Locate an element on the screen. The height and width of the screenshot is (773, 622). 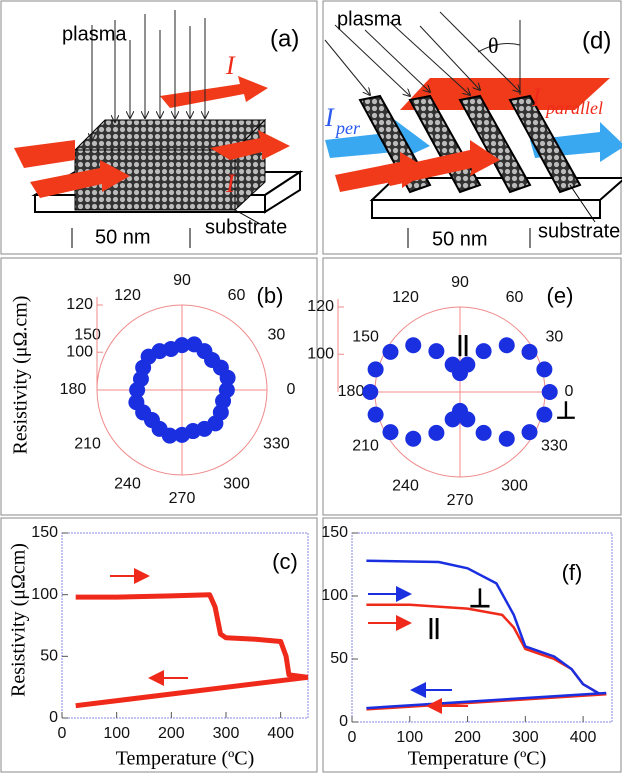
angle-label: θ is located at coordinates (493, 45).